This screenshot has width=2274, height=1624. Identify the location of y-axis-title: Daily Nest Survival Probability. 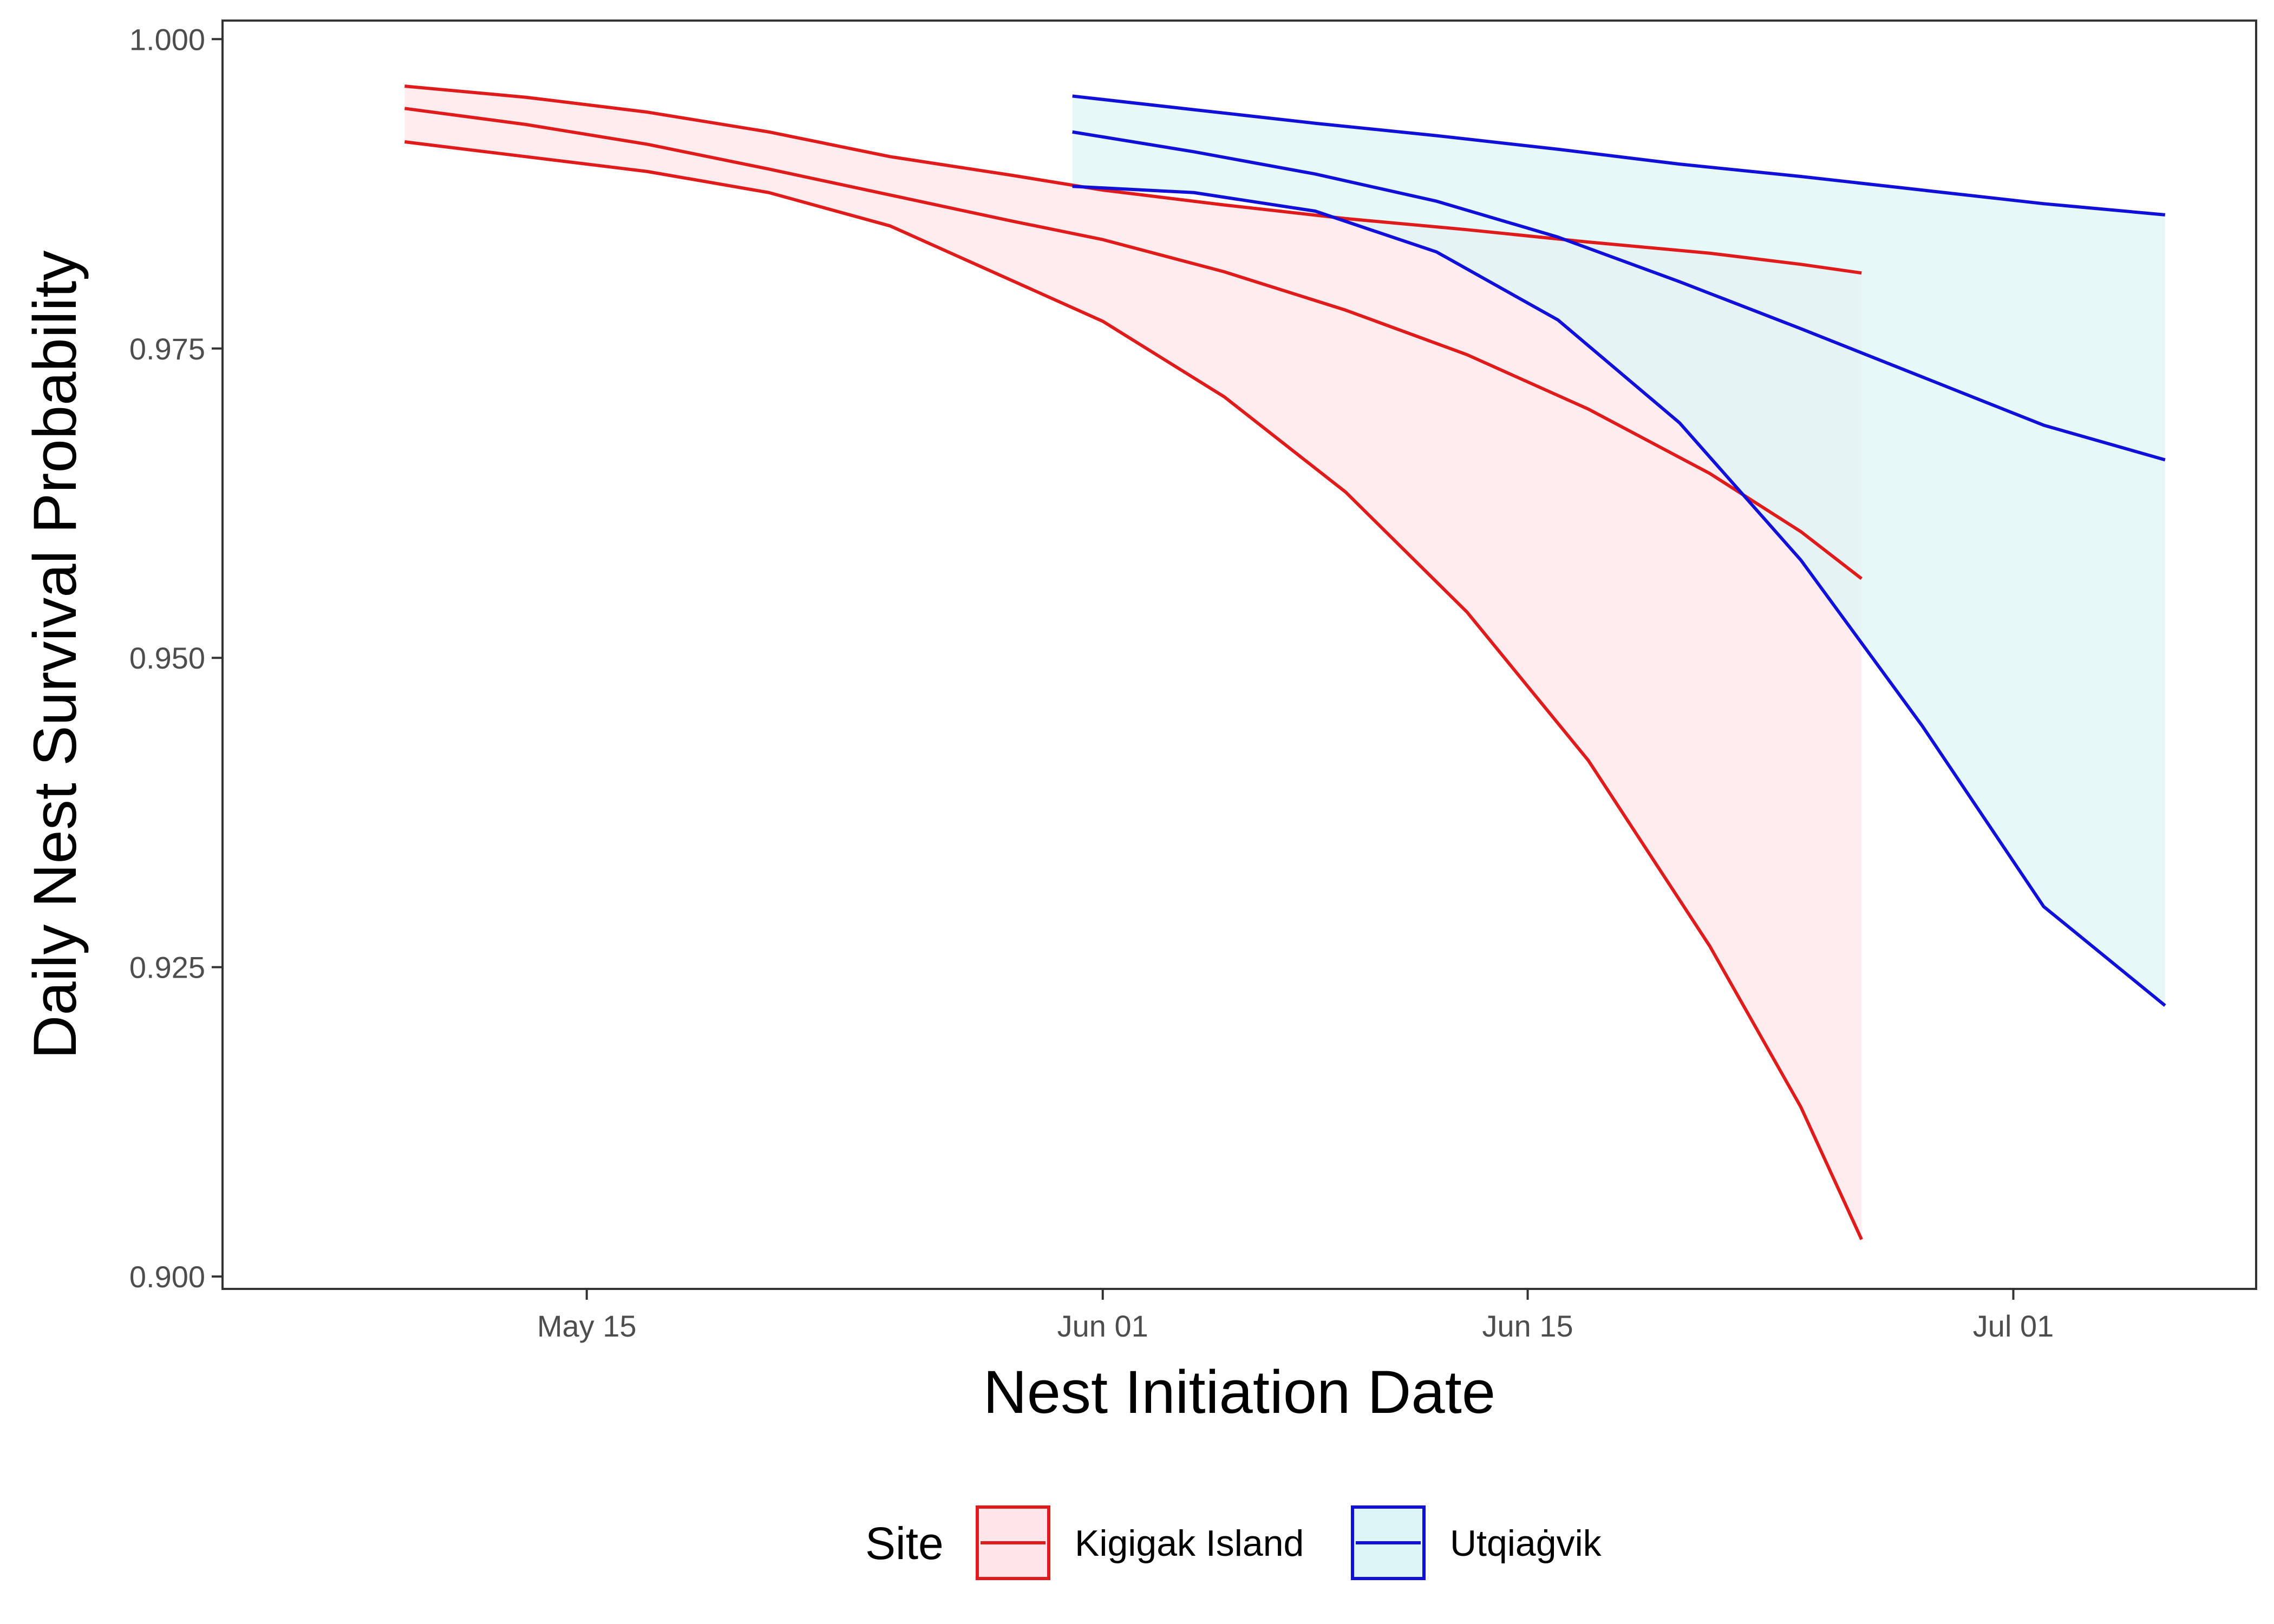
(55, 655).